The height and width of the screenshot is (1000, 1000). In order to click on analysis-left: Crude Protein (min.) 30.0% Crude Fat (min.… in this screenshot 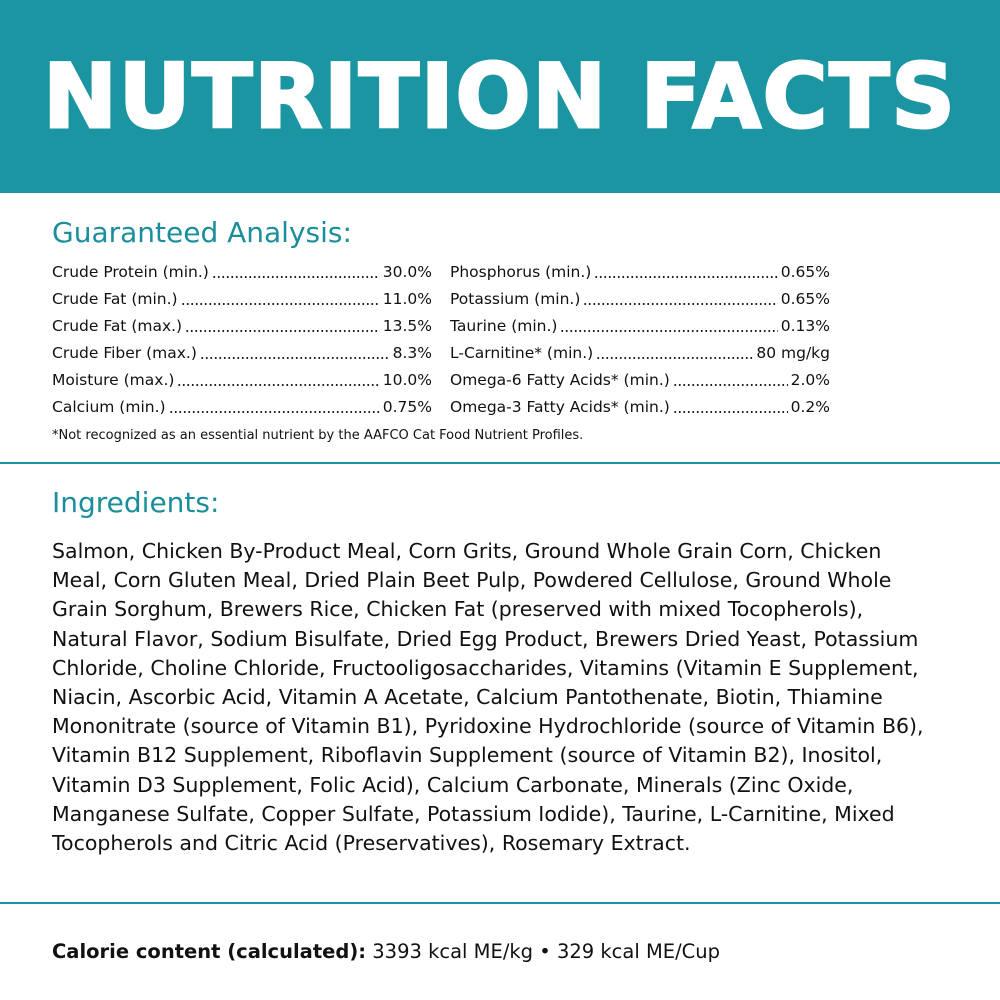, I will do `click(242, 340)`.